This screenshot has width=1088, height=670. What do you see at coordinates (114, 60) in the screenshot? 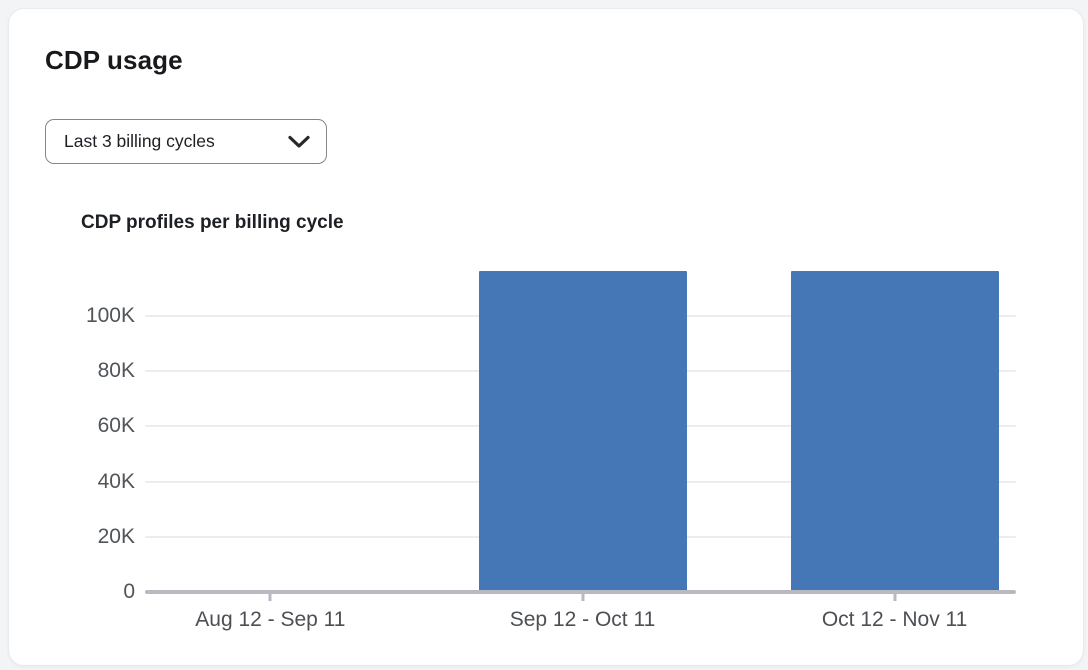
I see `page-title: CDP usage` at bounding box center [114, 60].